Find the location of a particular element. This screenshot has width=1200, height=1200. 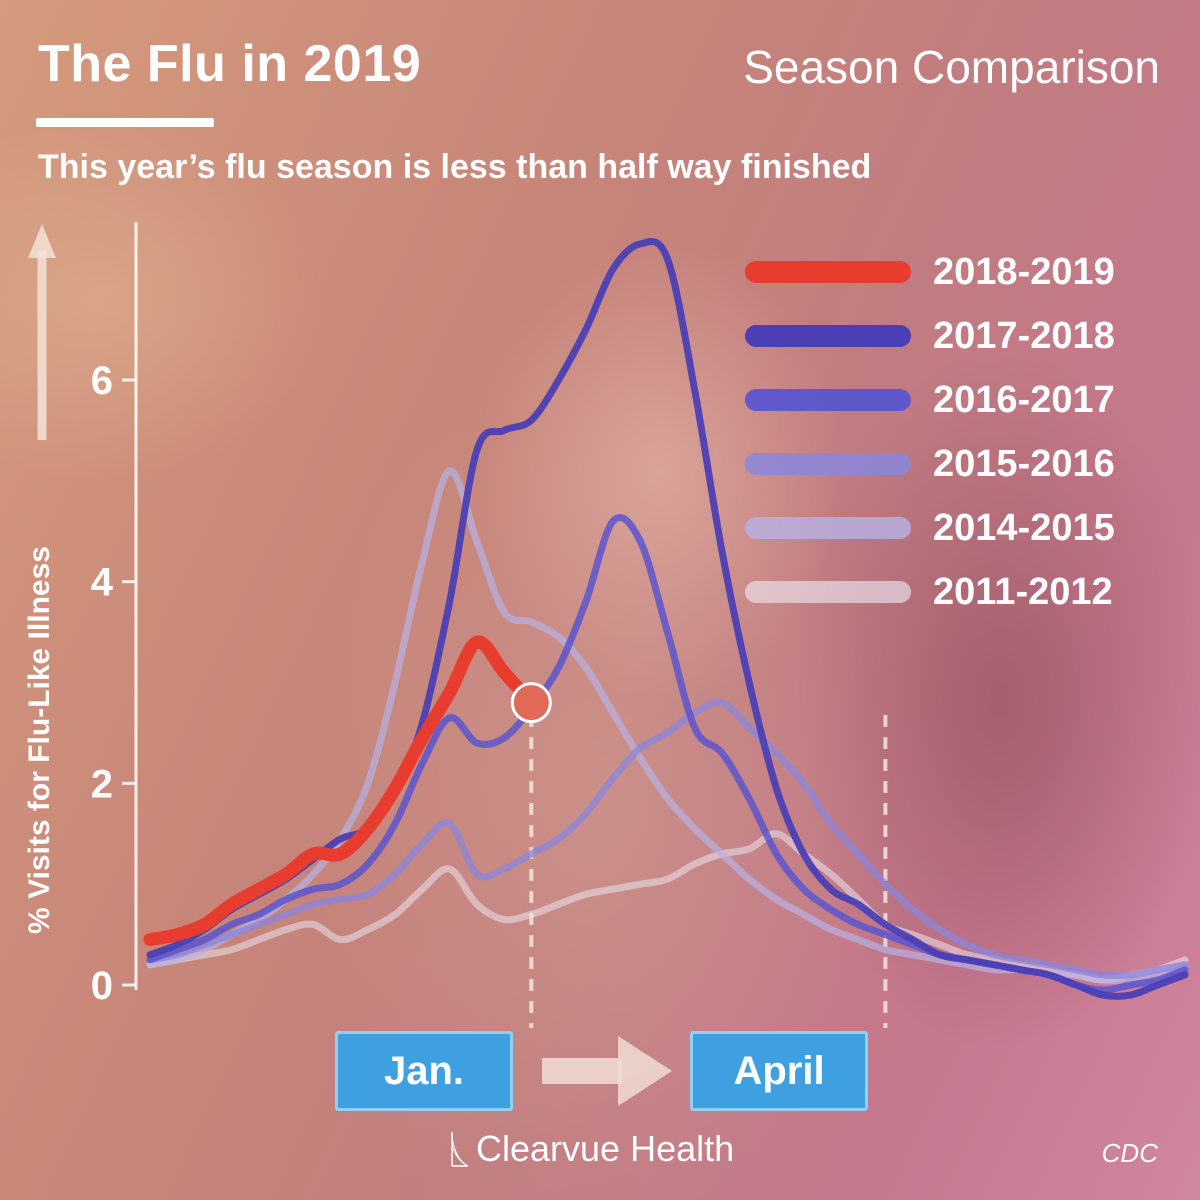

legend-label: 2017-2018 is located at coordinates (1024, 335).